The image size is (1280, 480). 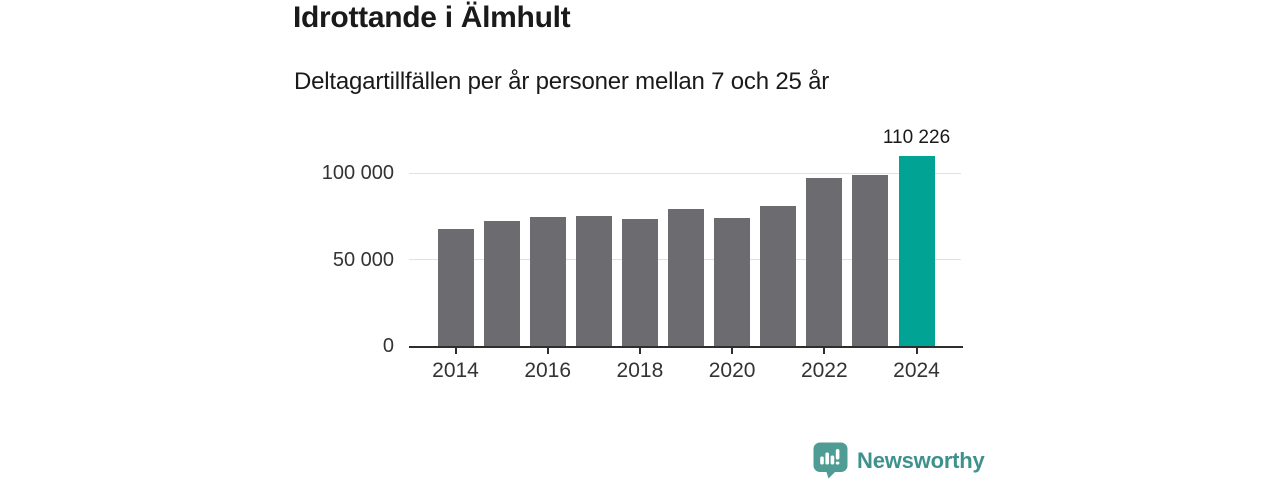 I want to click on bar-2018, so click(x=639, y=282).